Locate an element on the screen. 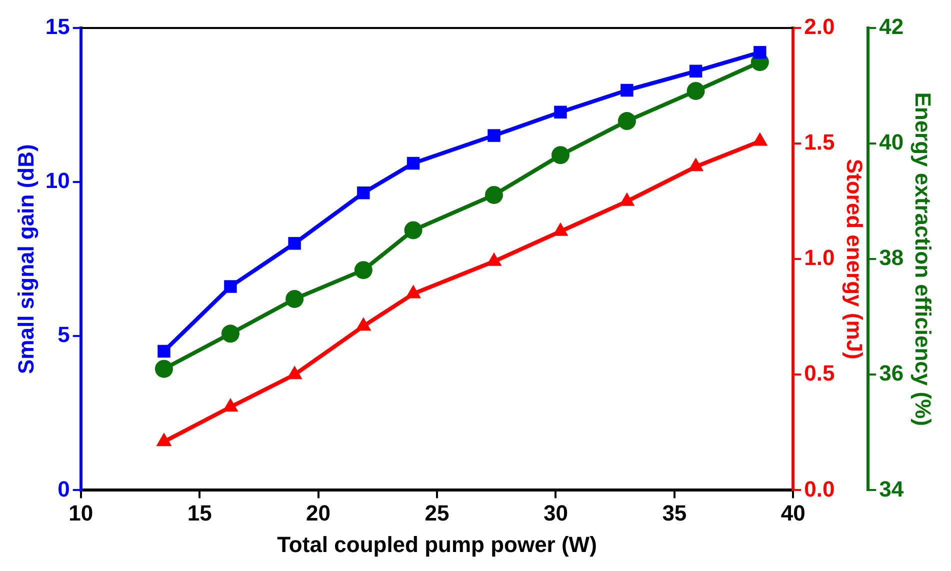  y-tick-label: 5 is located at coordinates (64, 335).